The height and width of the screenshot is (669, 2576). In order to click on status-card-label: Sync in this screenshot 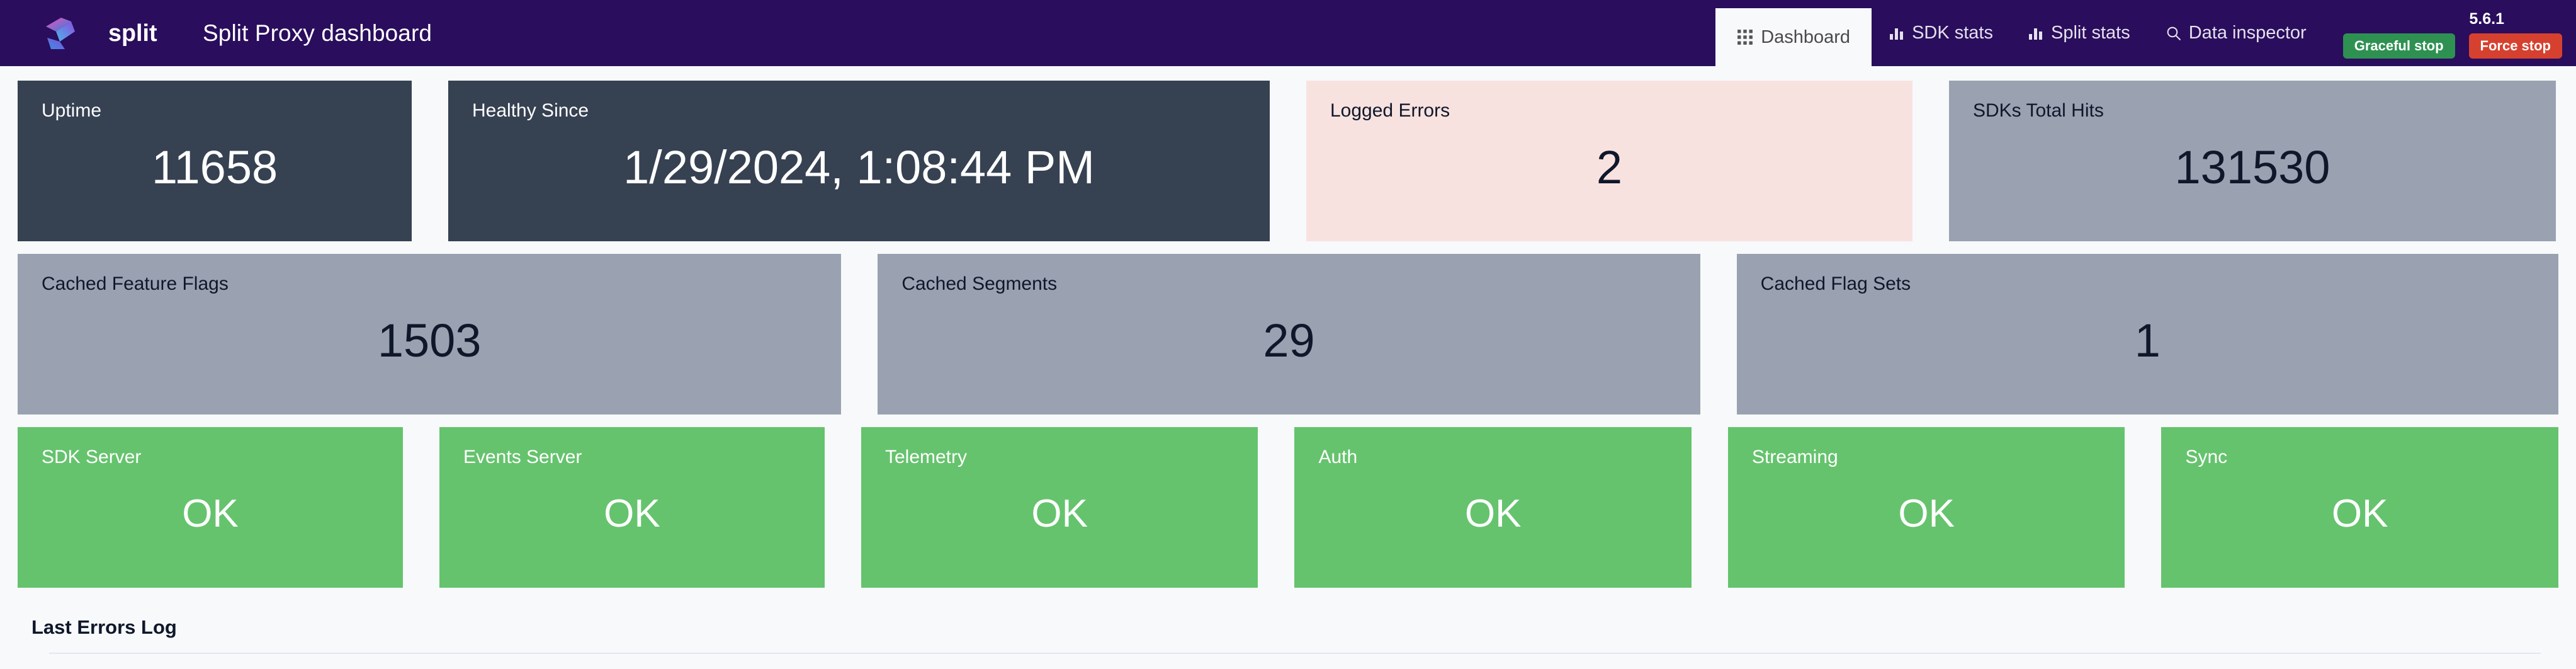, I will do `click(2206, 457)`.